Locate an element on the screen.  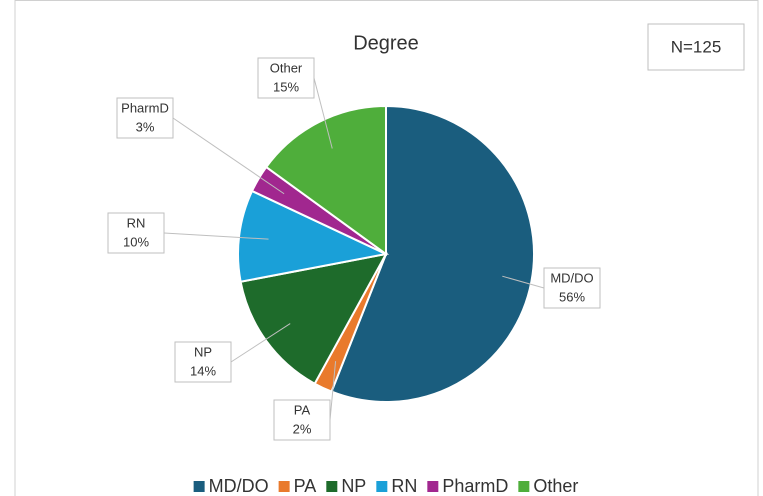
data-label-name: RN is located at coordinates (136, 222).